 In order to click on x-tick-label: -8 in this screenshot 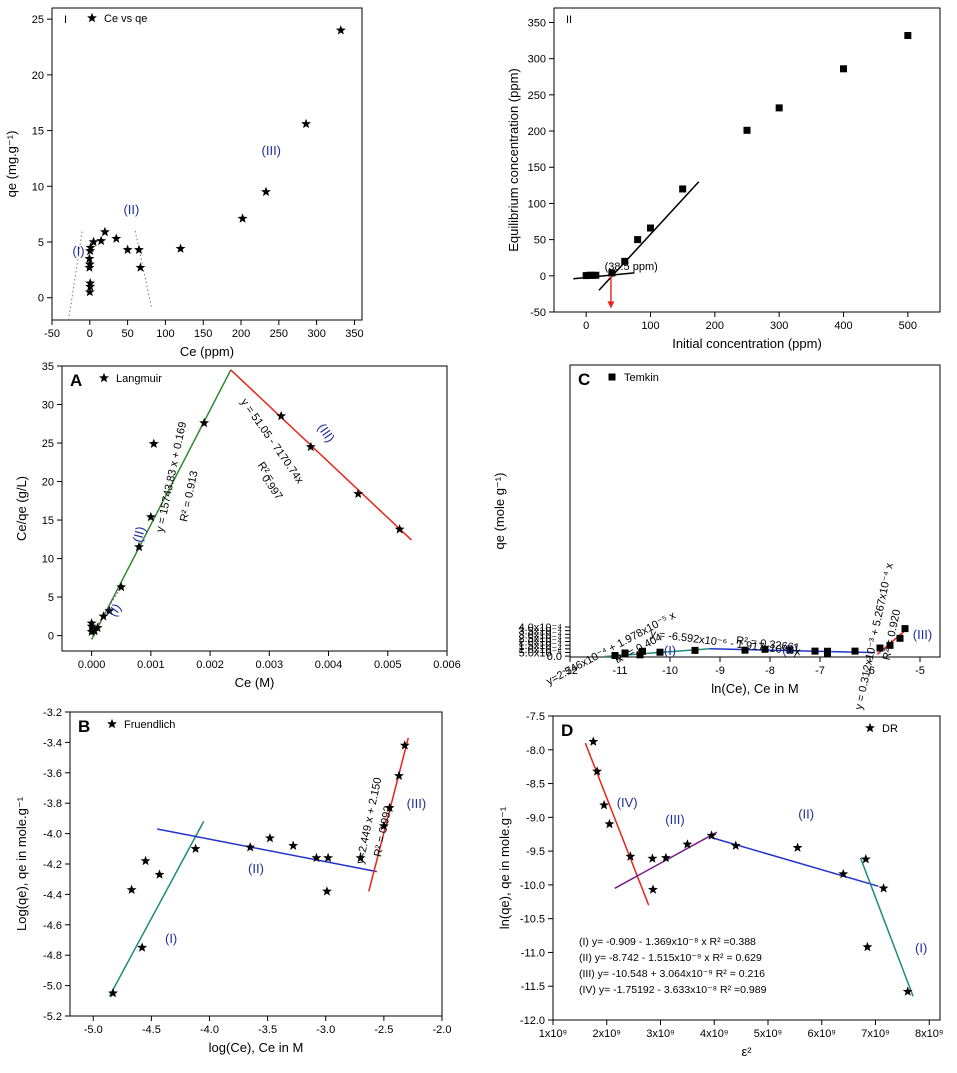, I will do `click(770, 671)`.